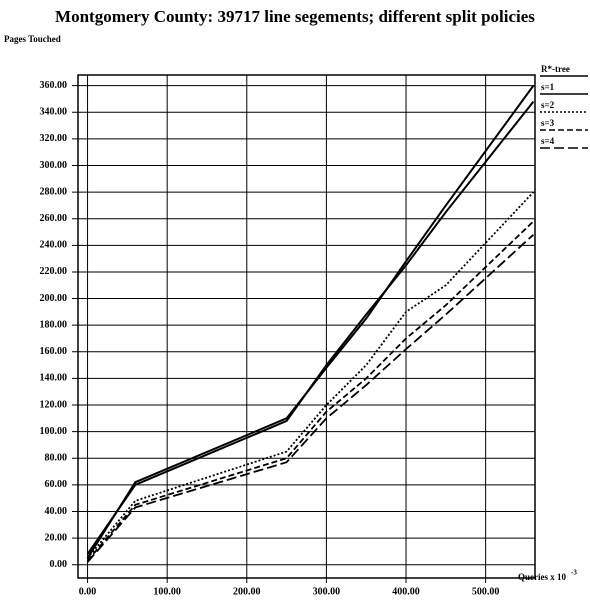 Image resolution: width=590 pixels, height=601 pixels. I want to click on x-tick-label: 500.00, so click(486, 591).